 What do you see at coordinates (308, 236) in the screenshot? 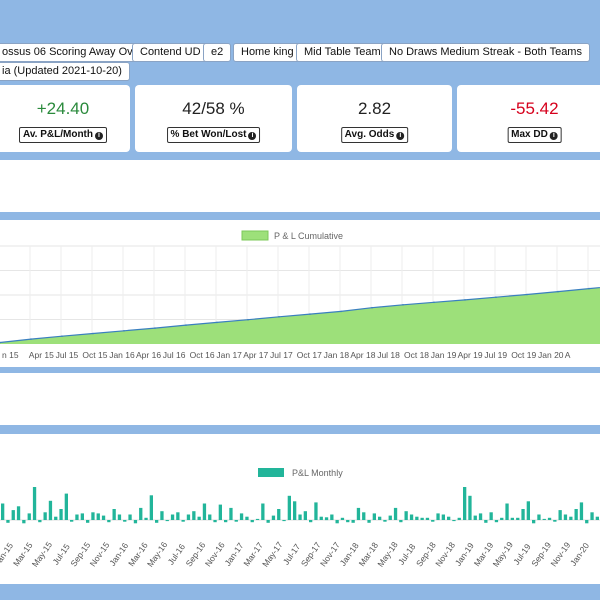
I see `legend-label: P & L Cumulative` at bounding box center [308, 236].